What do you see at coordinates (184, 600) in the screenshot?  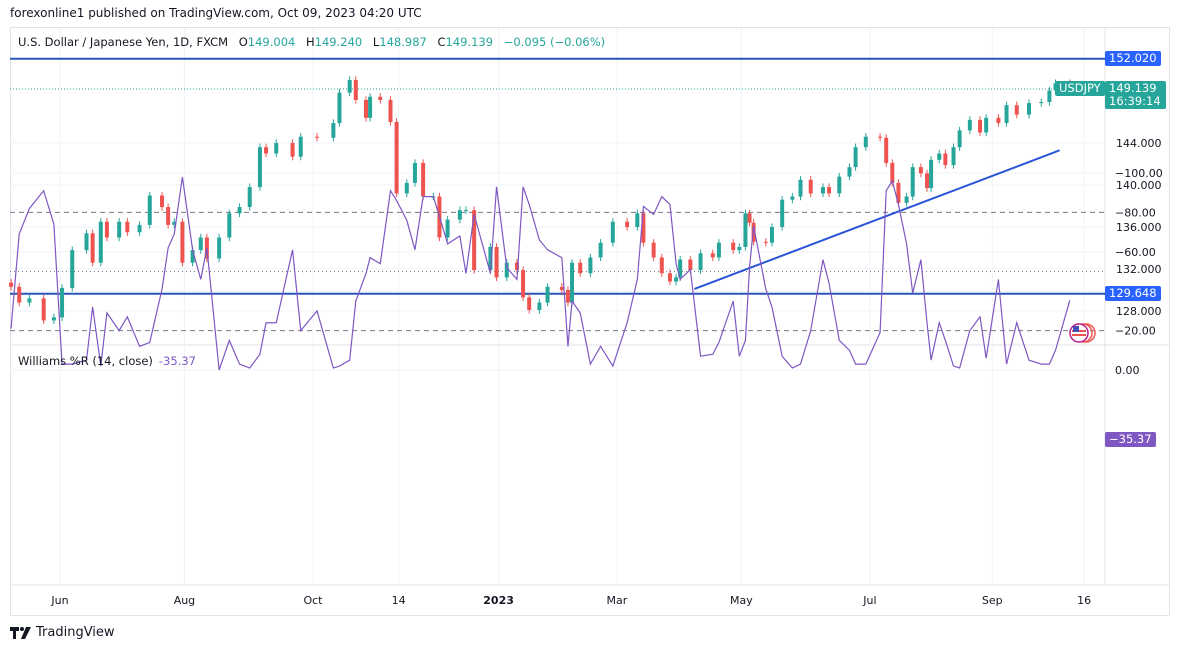 I see `x-tick-label: Aug` at bounding box center [184, 600].